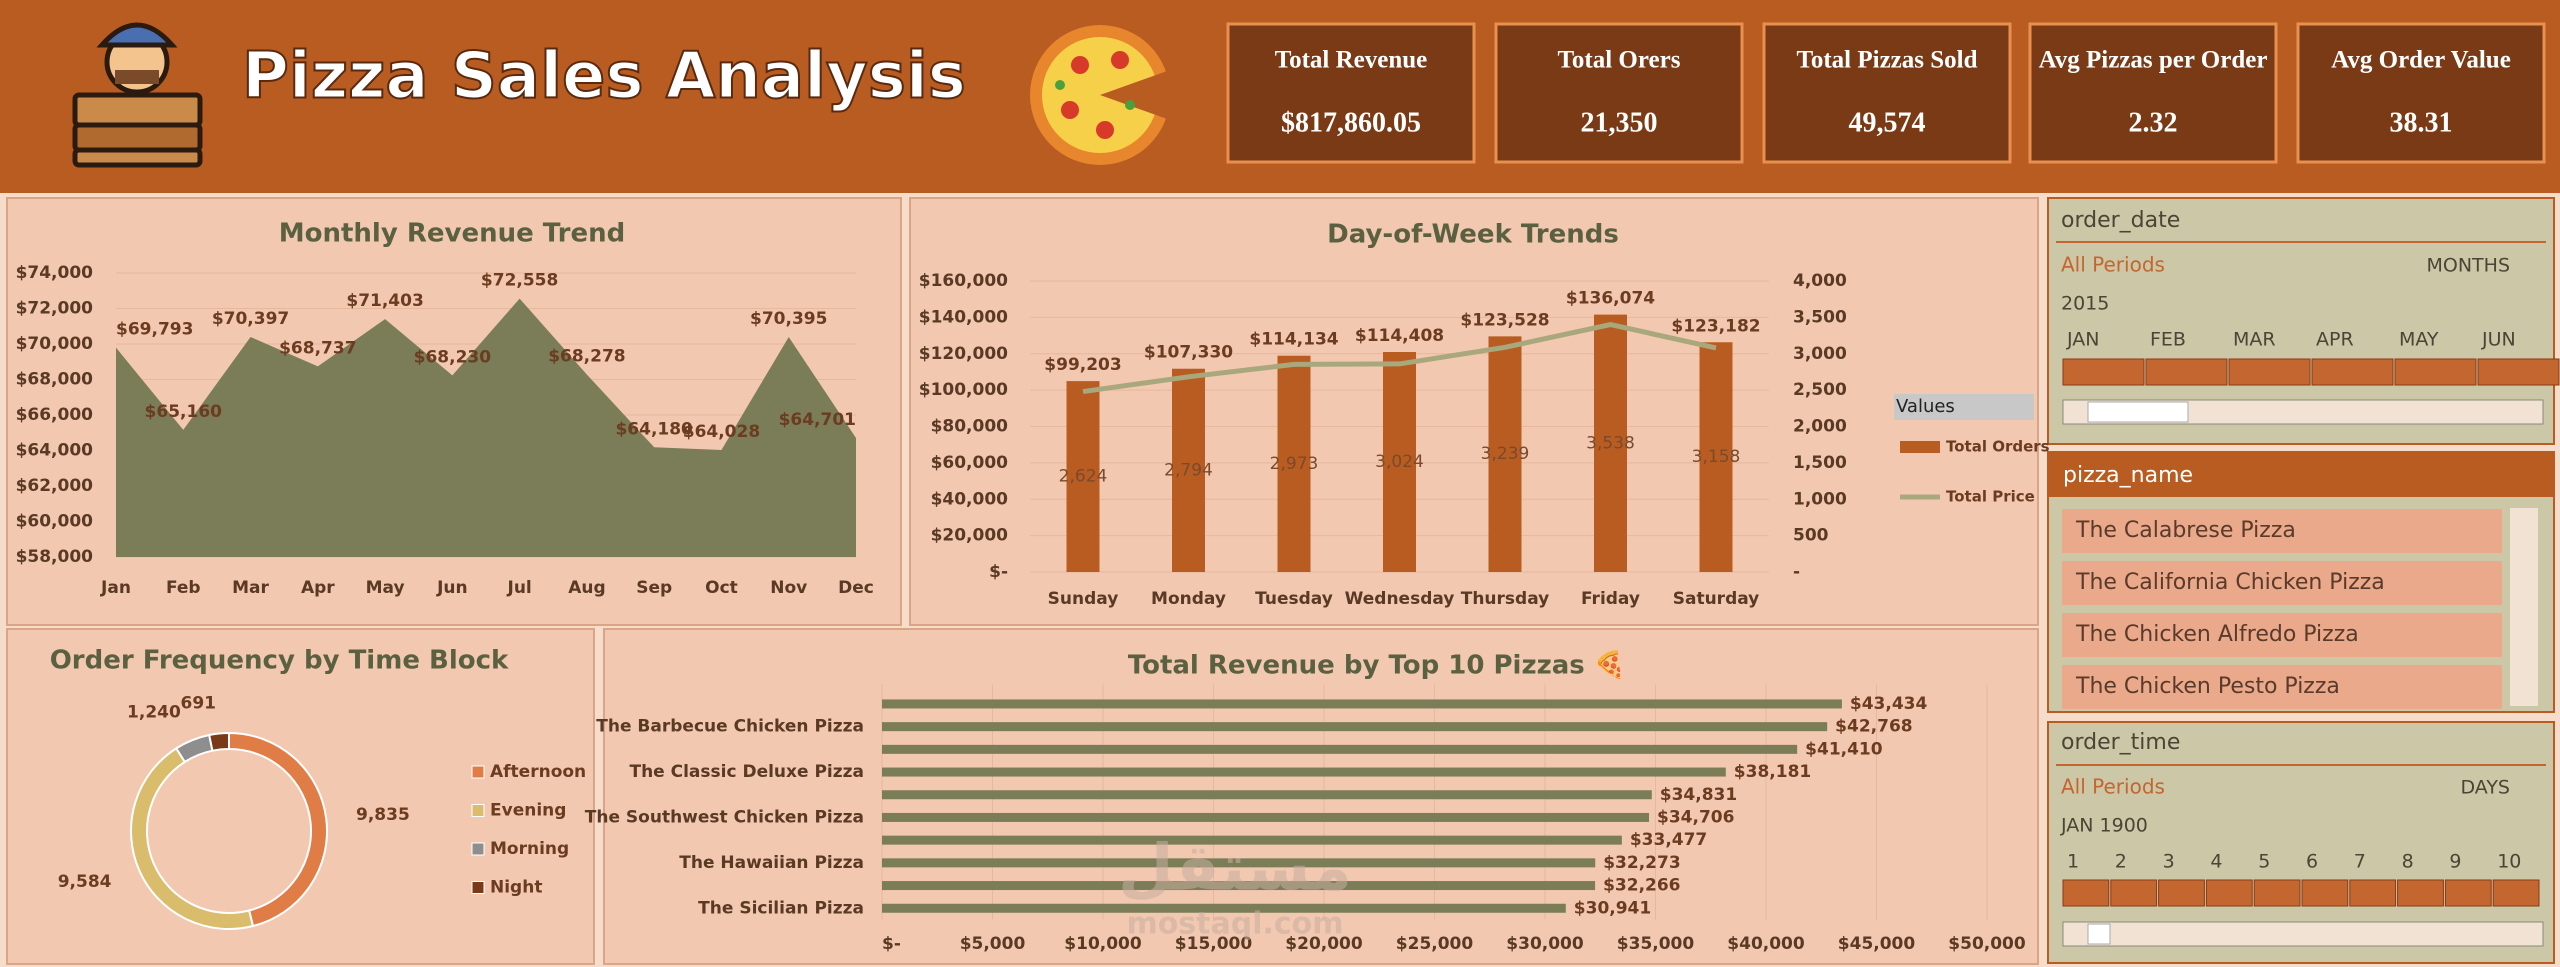 This screenshot has width=2560, height=967. I want to click on data-label: $107,330, so click(1188, 353).